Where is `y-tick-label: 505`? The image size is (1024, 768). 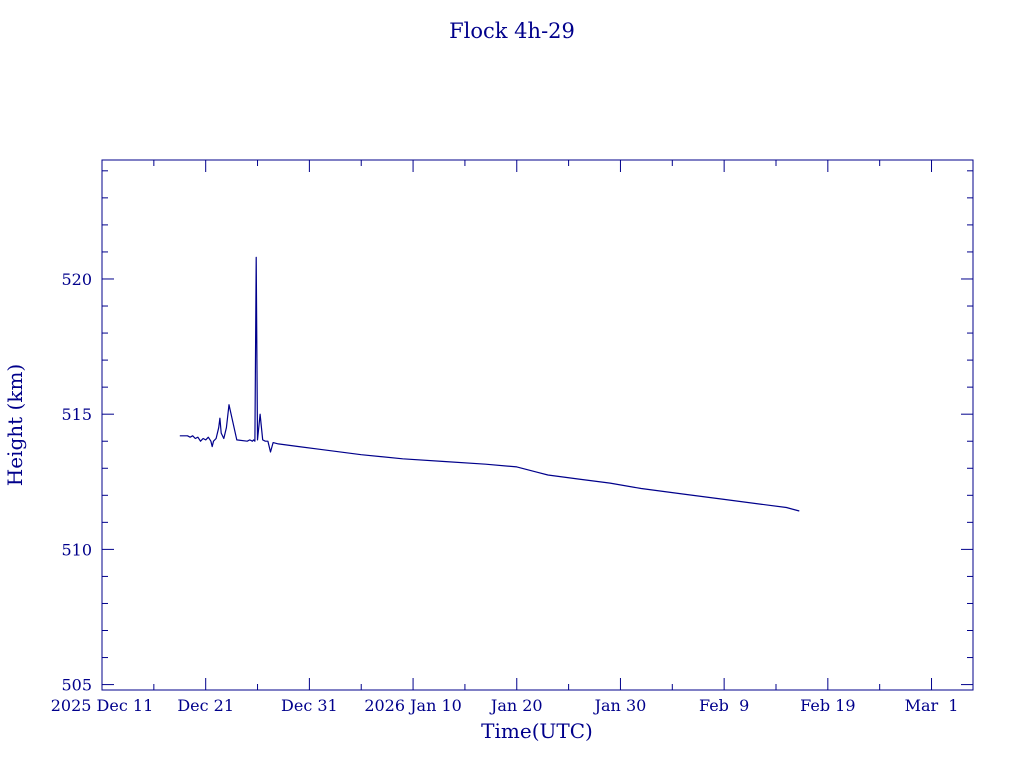
y-tick-label: 505 is located at coordinates (76, 685).